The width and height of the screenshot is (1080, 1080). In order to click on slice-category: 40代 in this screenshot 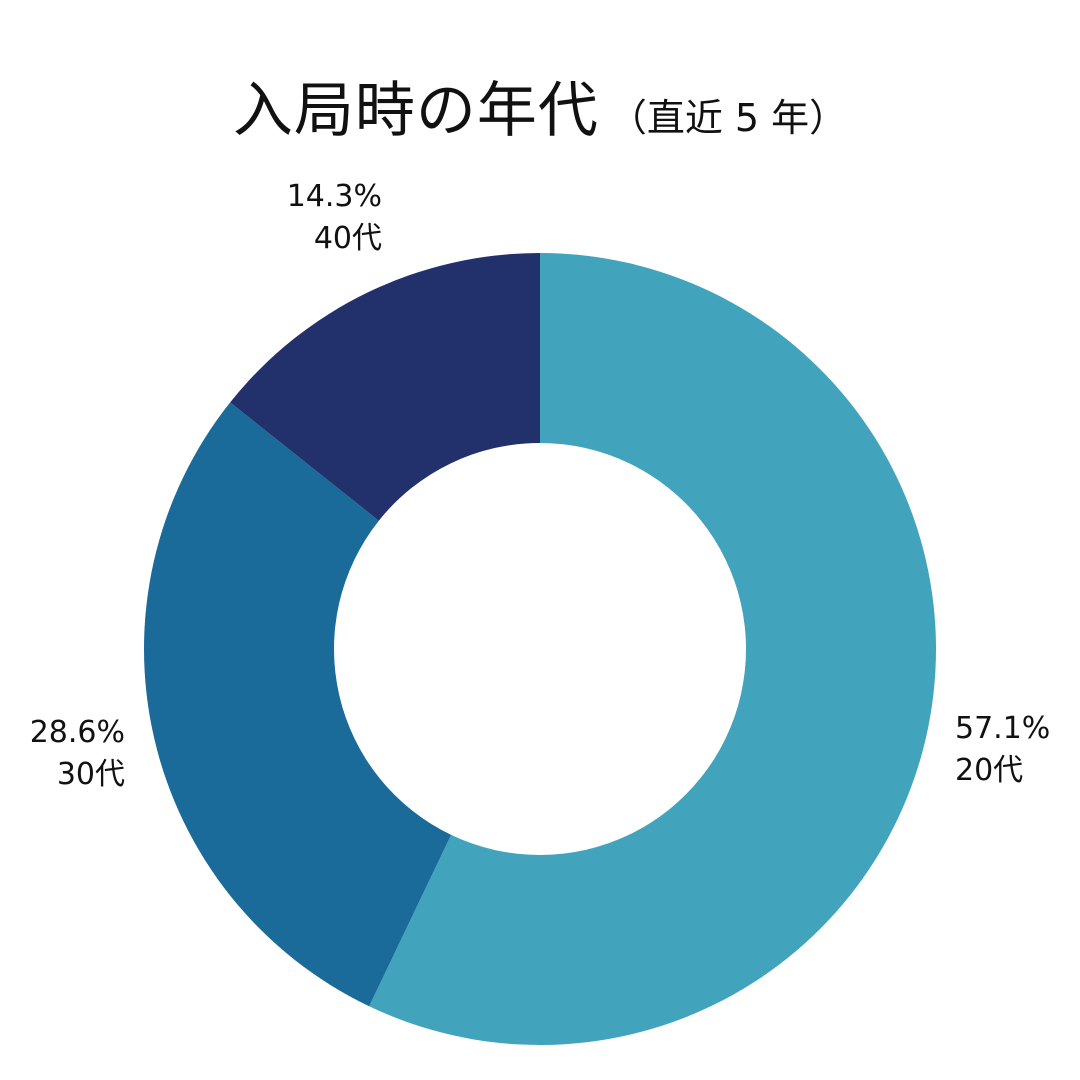, I will do `click(347, 238)`.